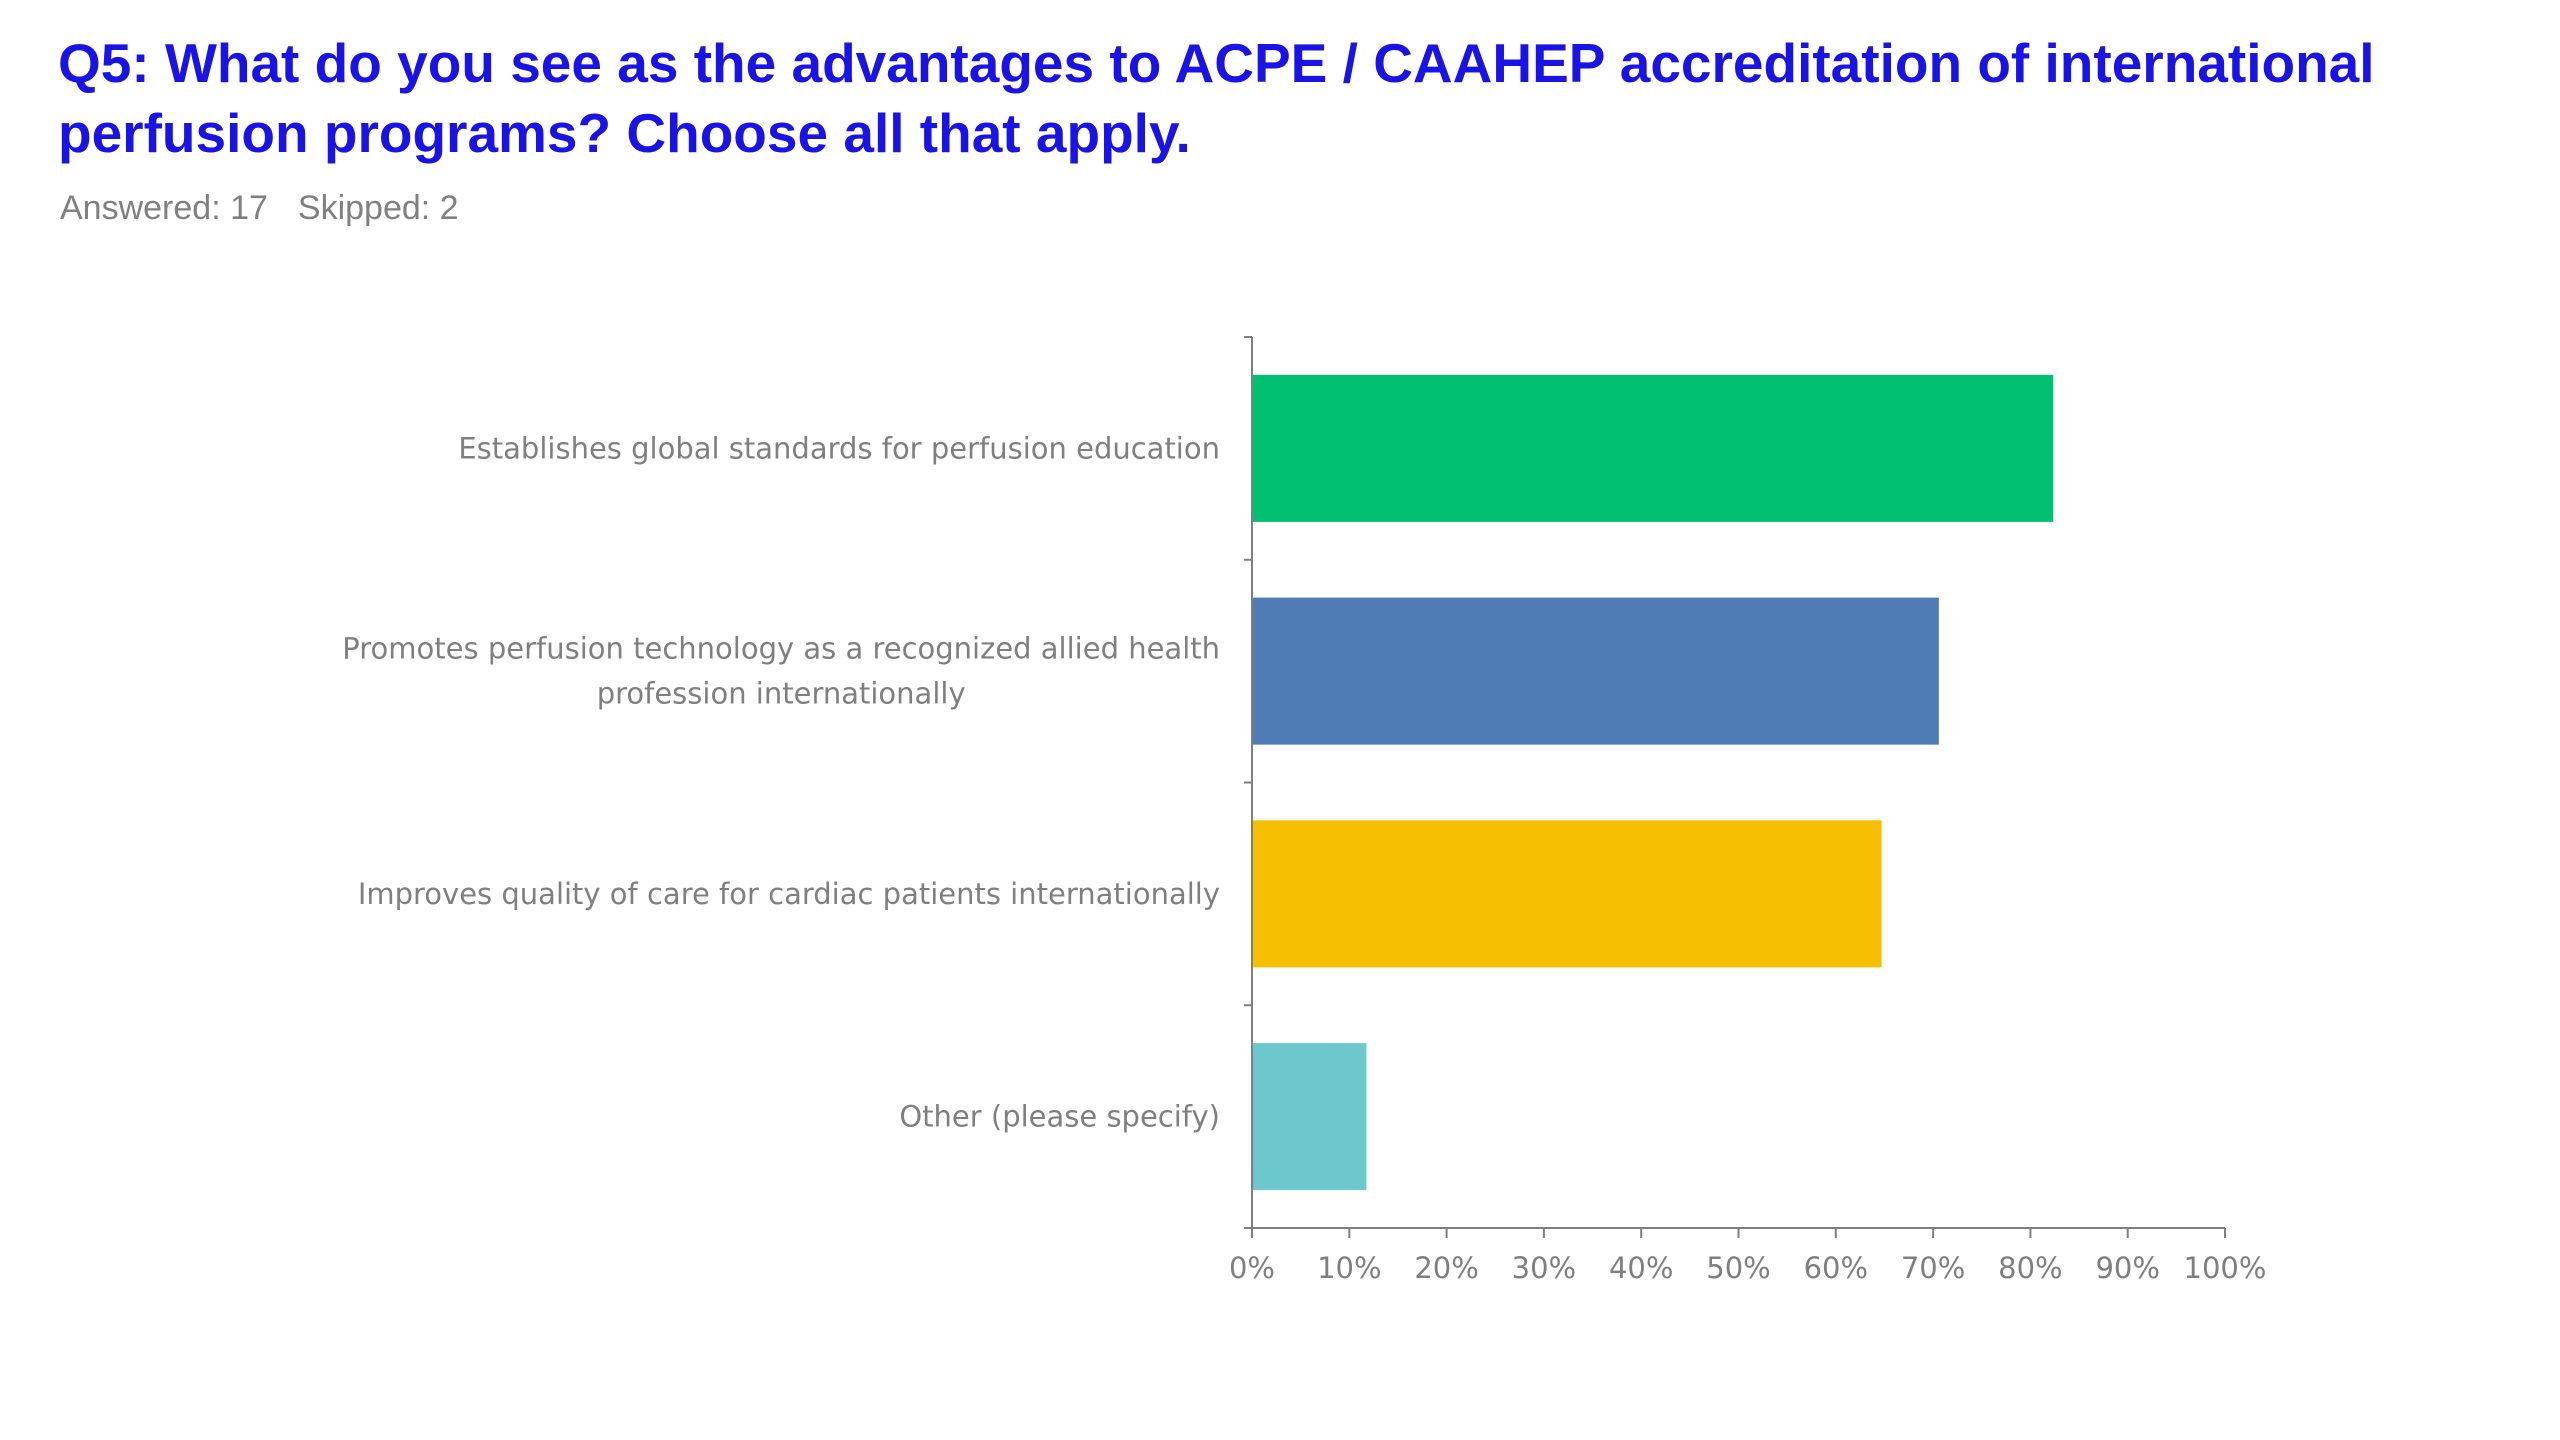  I want to click on x-tick-label-3: 30%, so click(1544, 1268).